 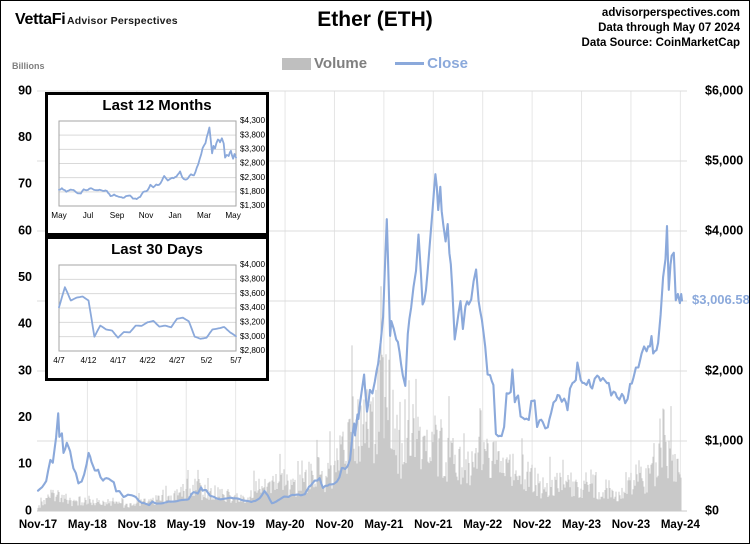 I want to click on svg-text: Nov, so click(x=146, y=215).